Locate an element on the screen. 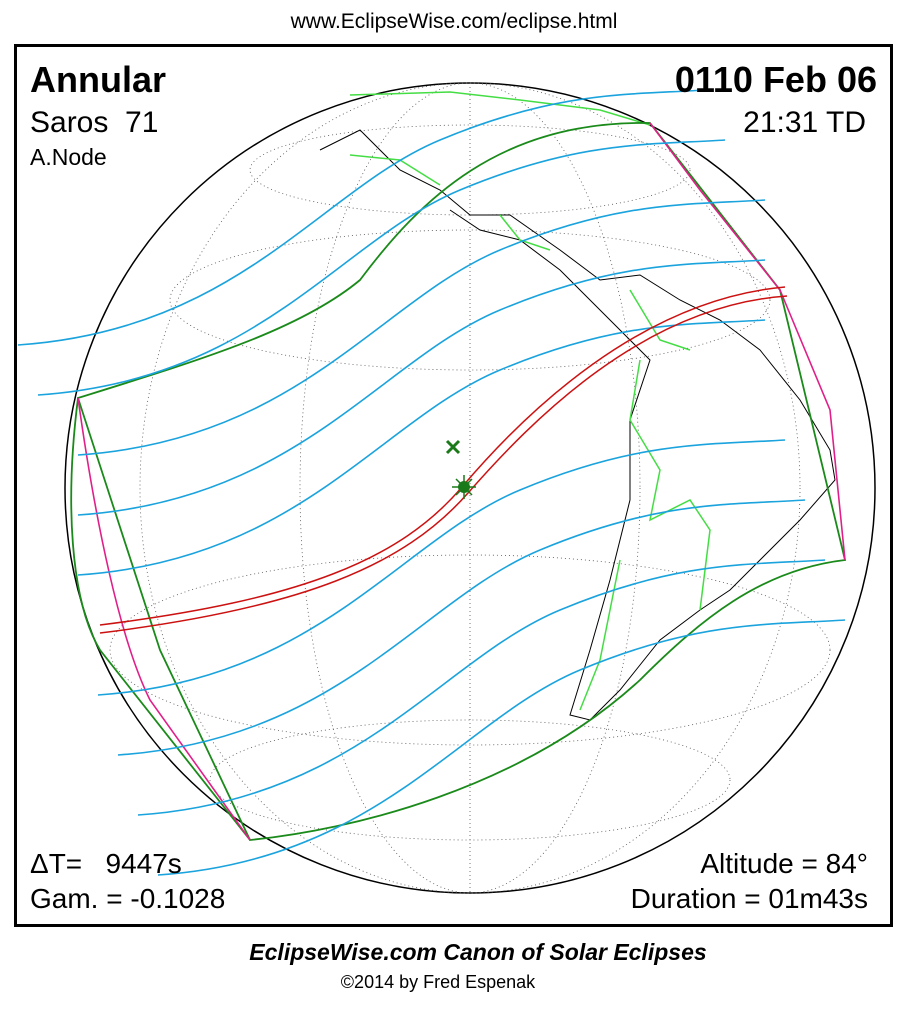 The height and width of the screenshot is (1009, 908). node: A.Node is located at coordinates (68, 157).